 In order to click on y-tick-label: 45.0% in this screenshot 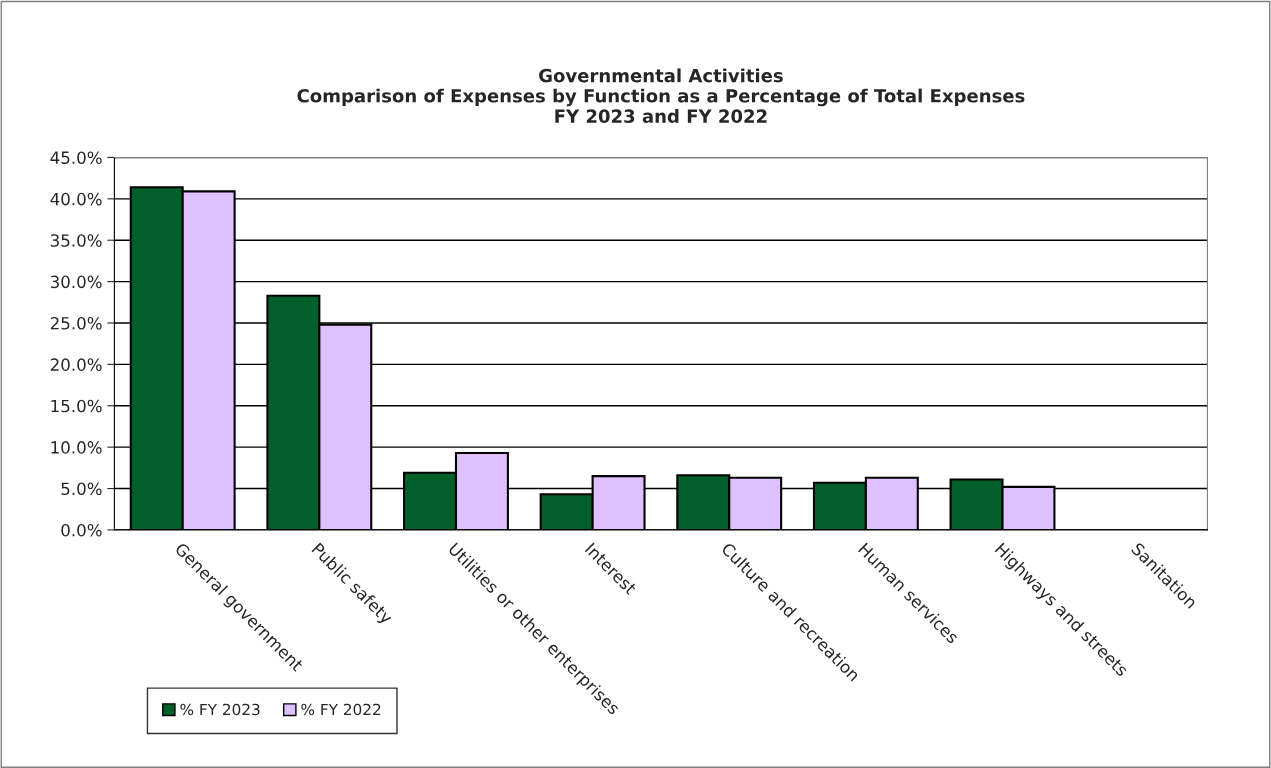, I will do `click(76, 158)`.